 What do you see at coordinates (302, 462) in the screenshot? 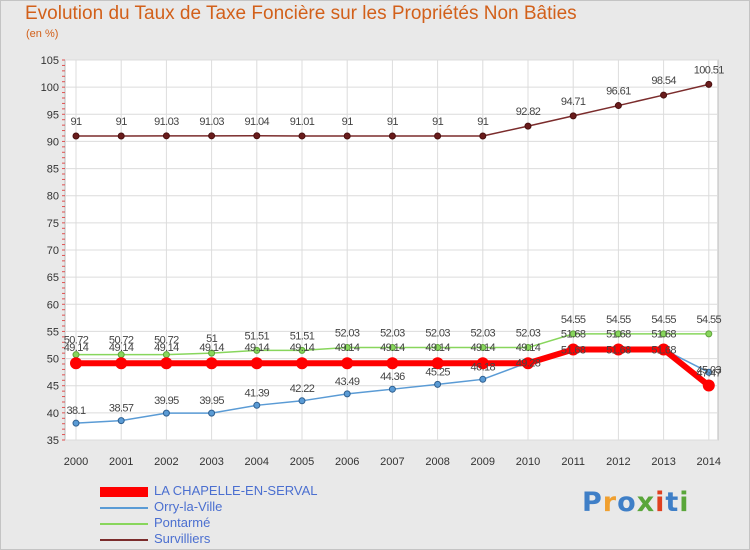
I see `x-tick-label: 2005` at bounding box center [302, 462].